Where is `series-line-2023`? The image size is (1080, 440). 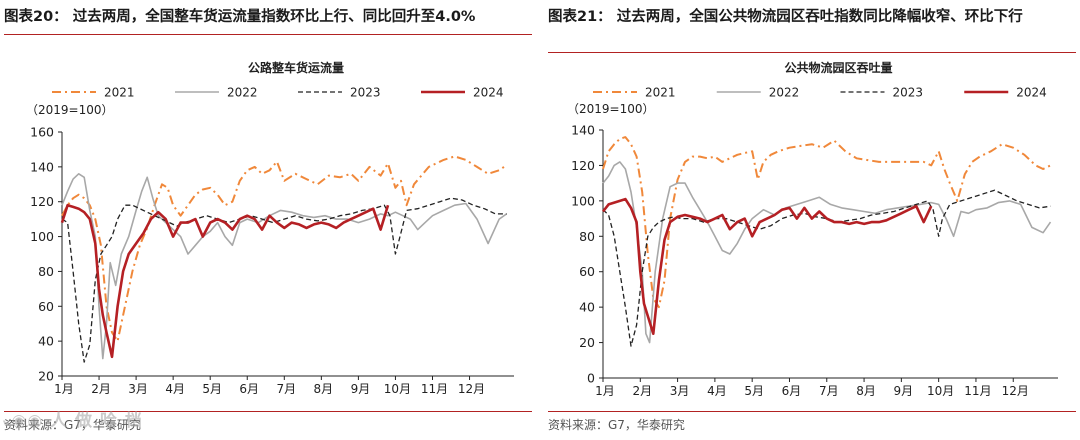 series-line-2023 is located at coordinates (826, 268).